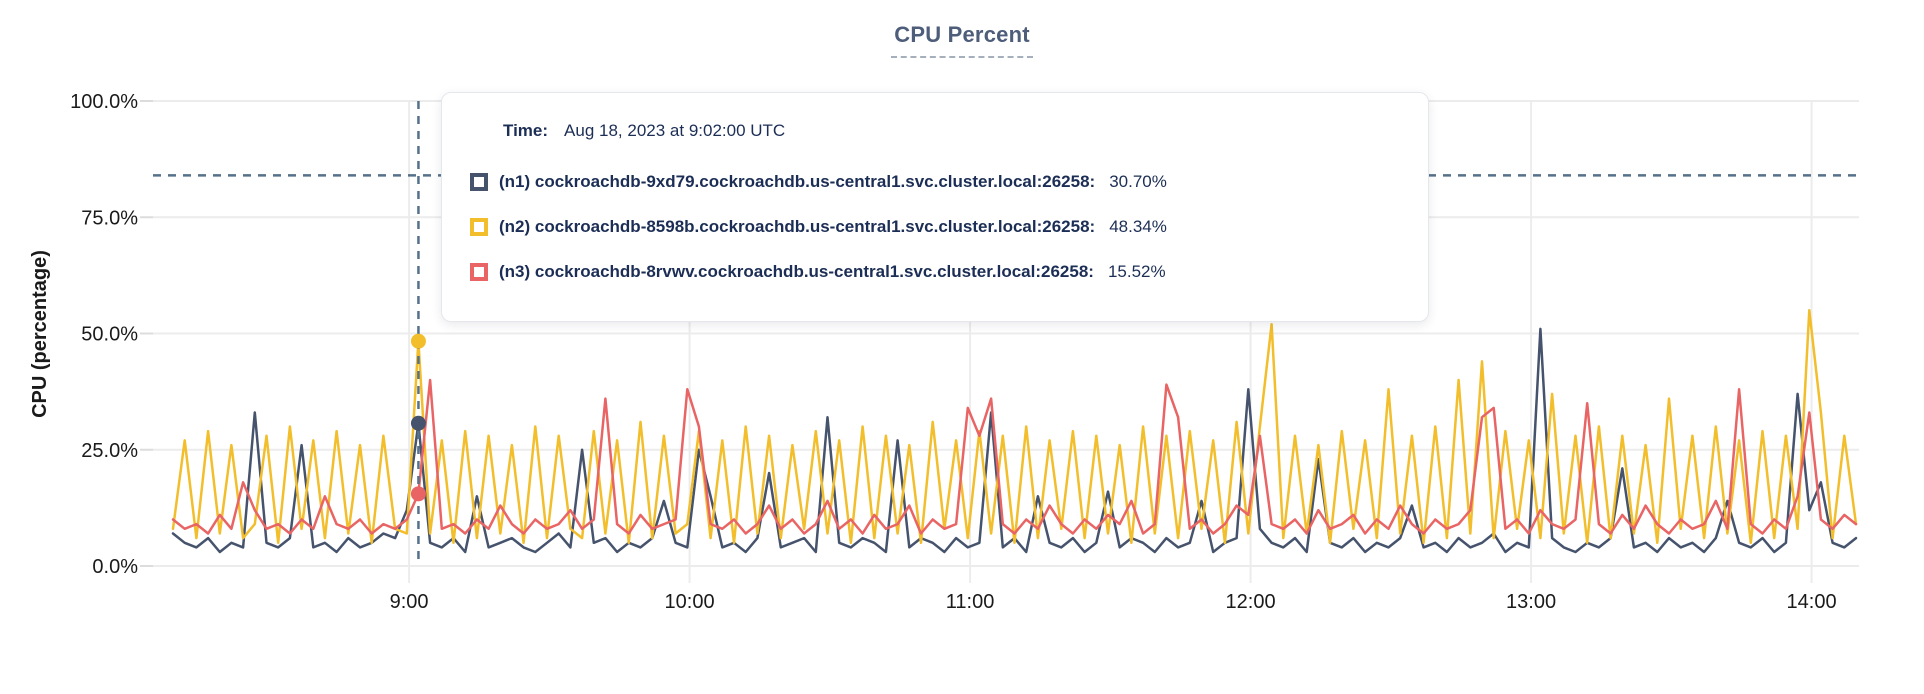 This screenshot has height=694, width=1924. I want to click on chart-header: CPU Percent, so click(962, 40).